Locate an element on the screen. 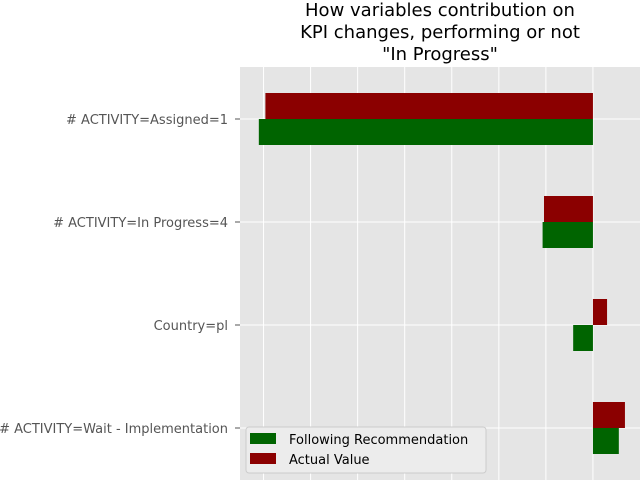  legend-box is located at coordinates (366, 450).